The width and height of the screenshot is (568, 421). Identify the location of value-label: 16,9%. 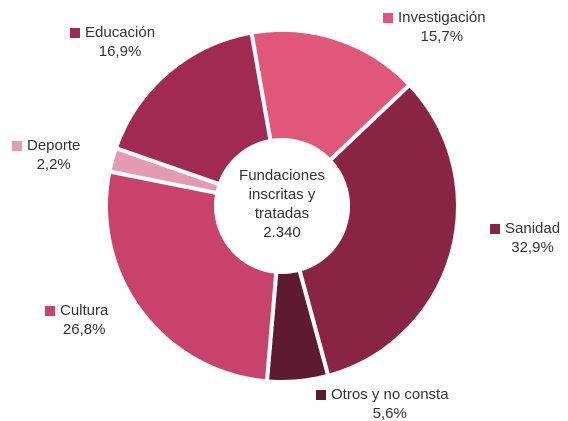
(120, 51).